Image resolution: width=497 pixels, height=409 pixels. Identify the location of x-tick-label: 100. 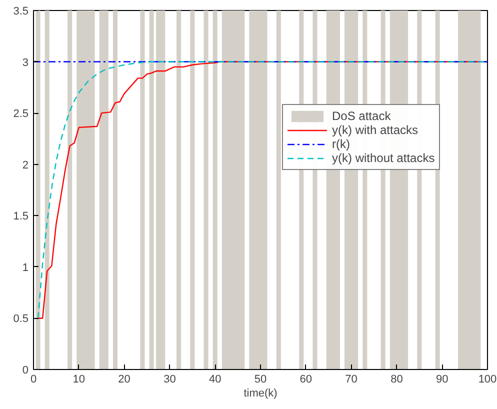
(487, 380).